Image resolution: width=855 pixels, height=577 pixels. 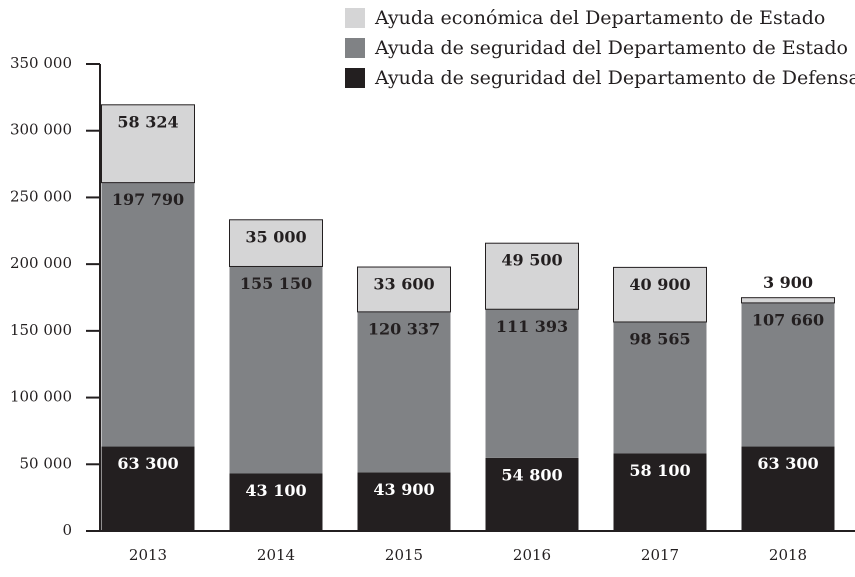 What do you see at coordinates (659, 338) in the screenshot?
I see `value-label: 98 565` at bounding box center [659, 338].